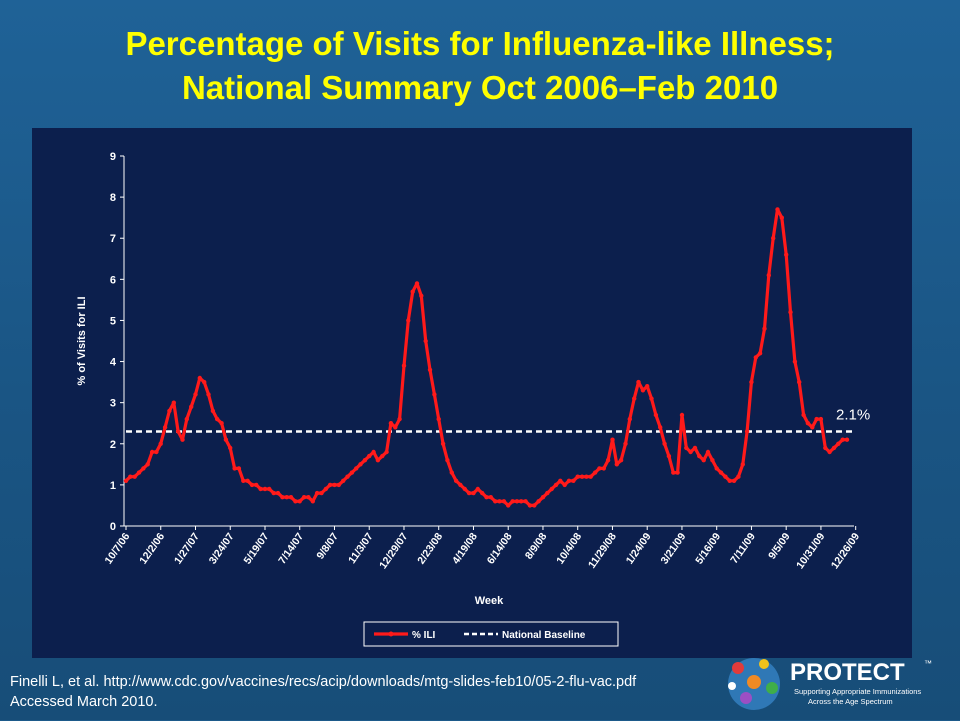  Describe the element at coordinates (810, 551) in the screenshot. I see `x-tick-label: 10/31/09` at that location.